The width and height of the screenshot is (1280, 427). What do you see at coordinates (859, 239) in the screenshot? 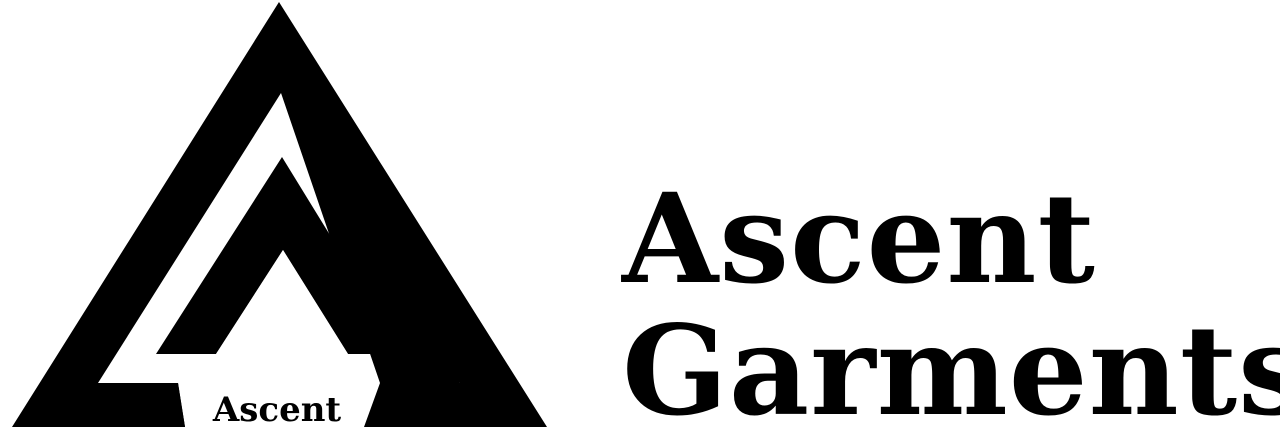
I see `brand-name-line1: Ascent` at bounding box center [859, 239].